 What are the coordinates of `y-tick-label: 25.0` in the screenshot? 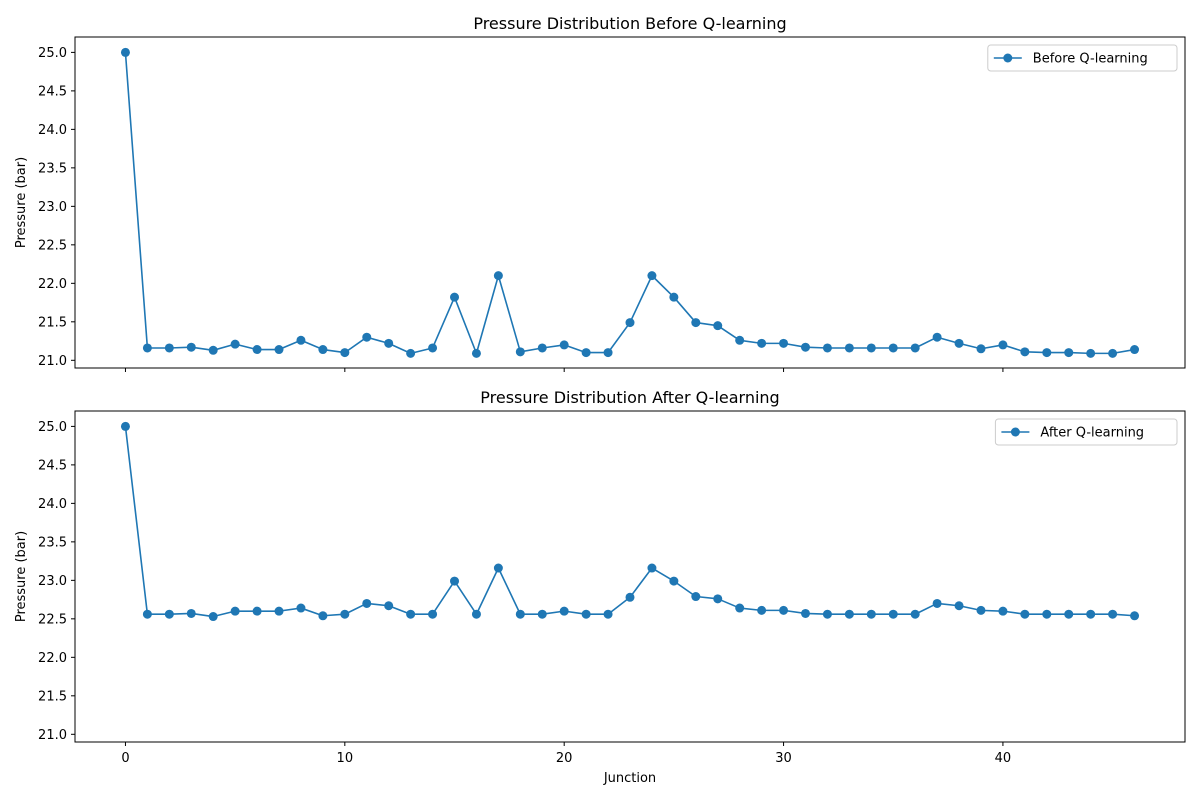 It's located at (52, 427).